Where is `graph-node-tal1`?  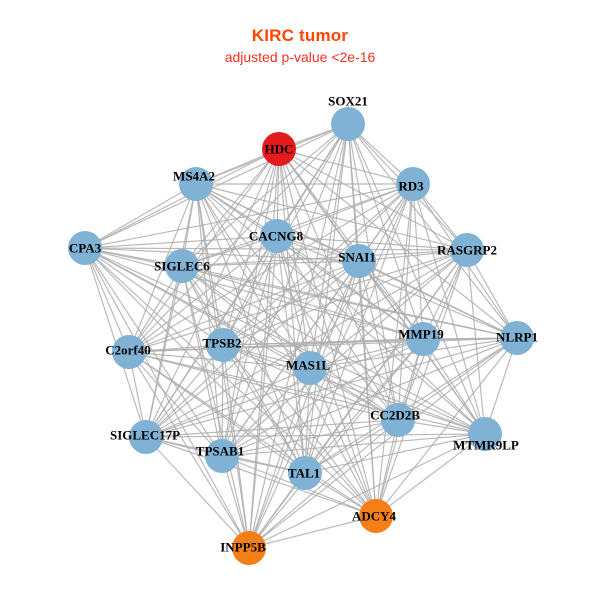 graph-node-tal1 is located at coordinates (305, 473).